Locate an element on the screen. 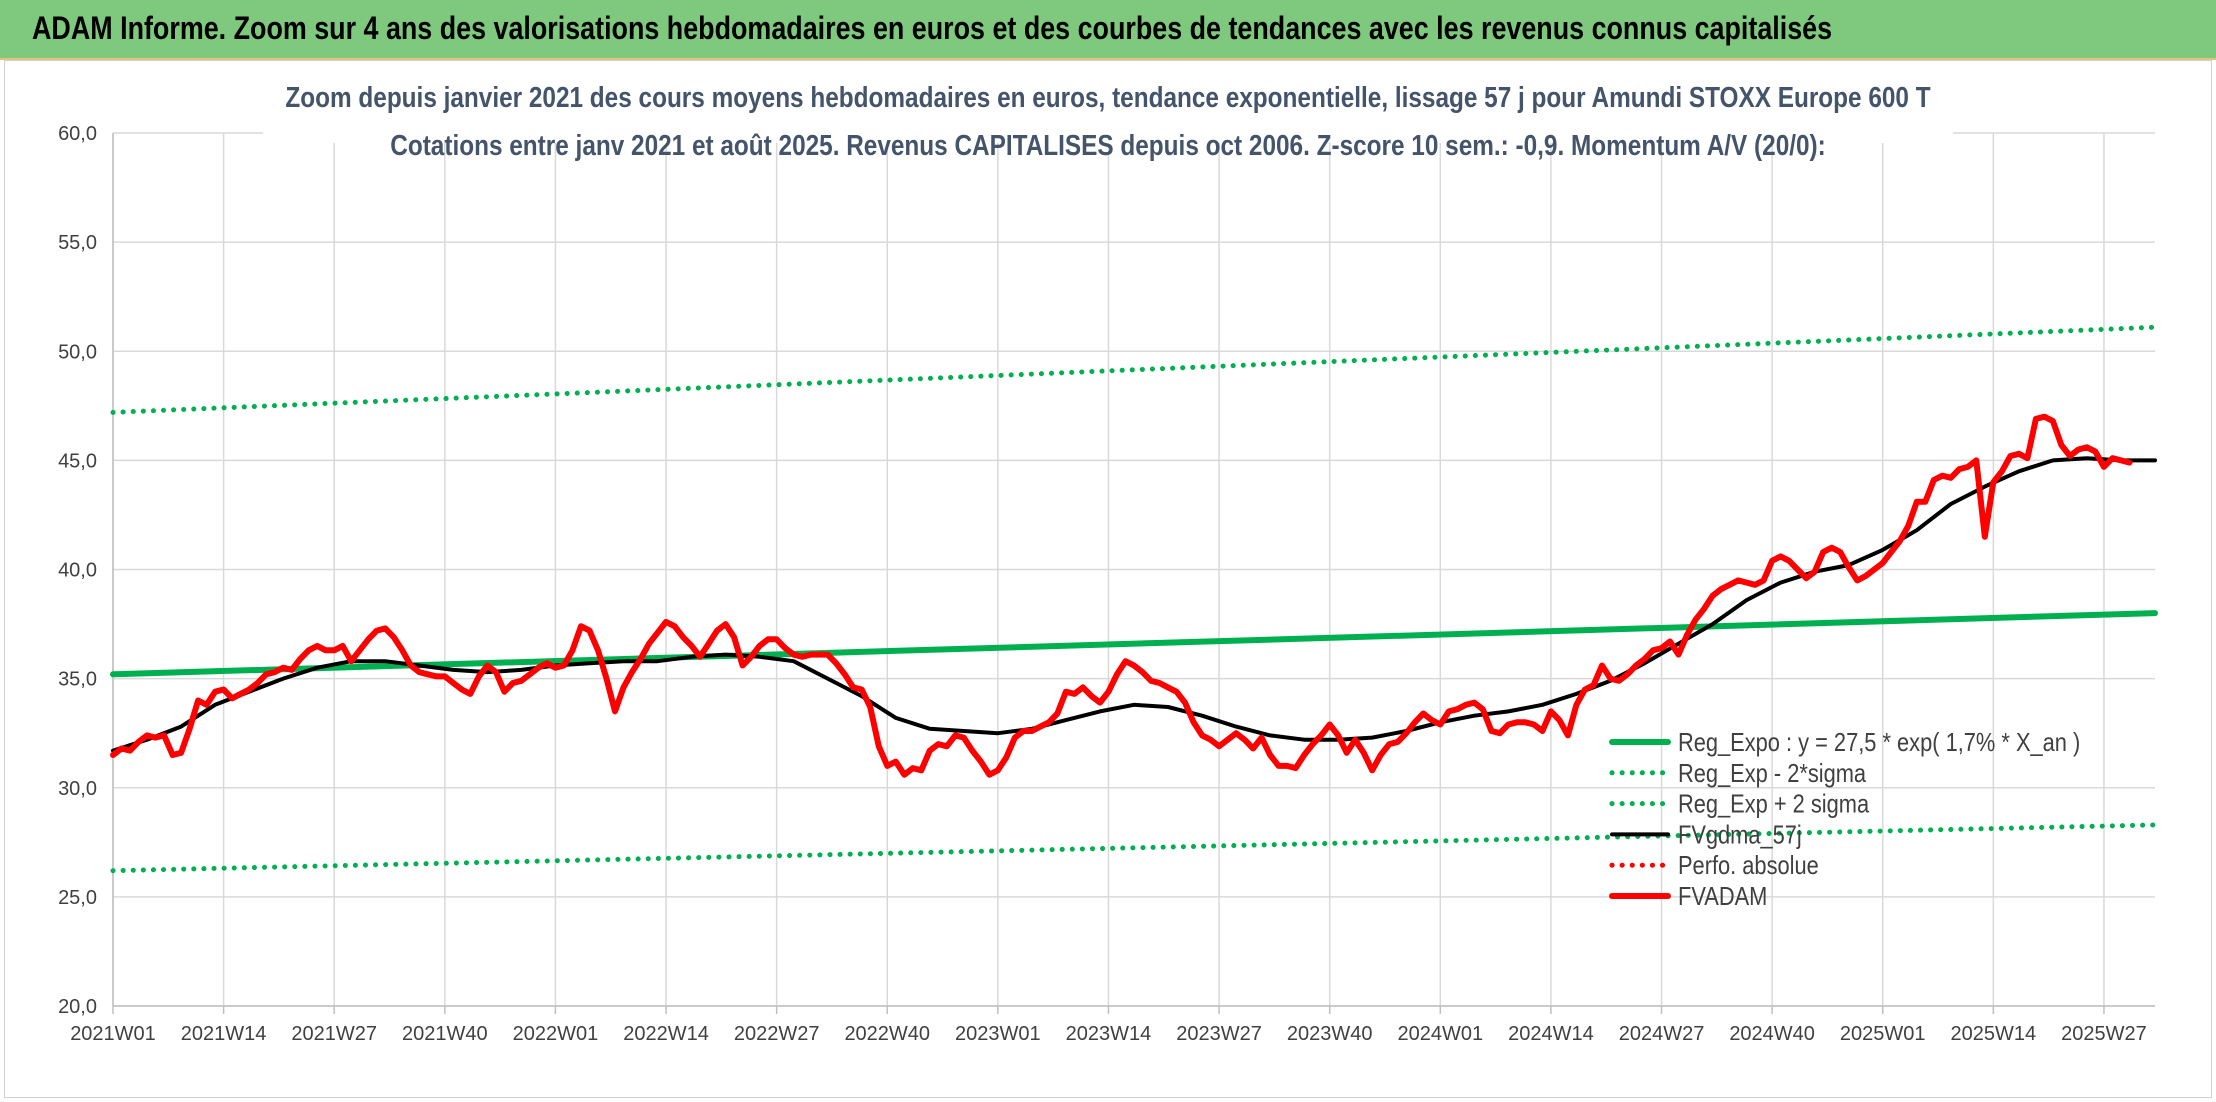  y-tick-label: 50,0 is located at coordinates (77, 352).